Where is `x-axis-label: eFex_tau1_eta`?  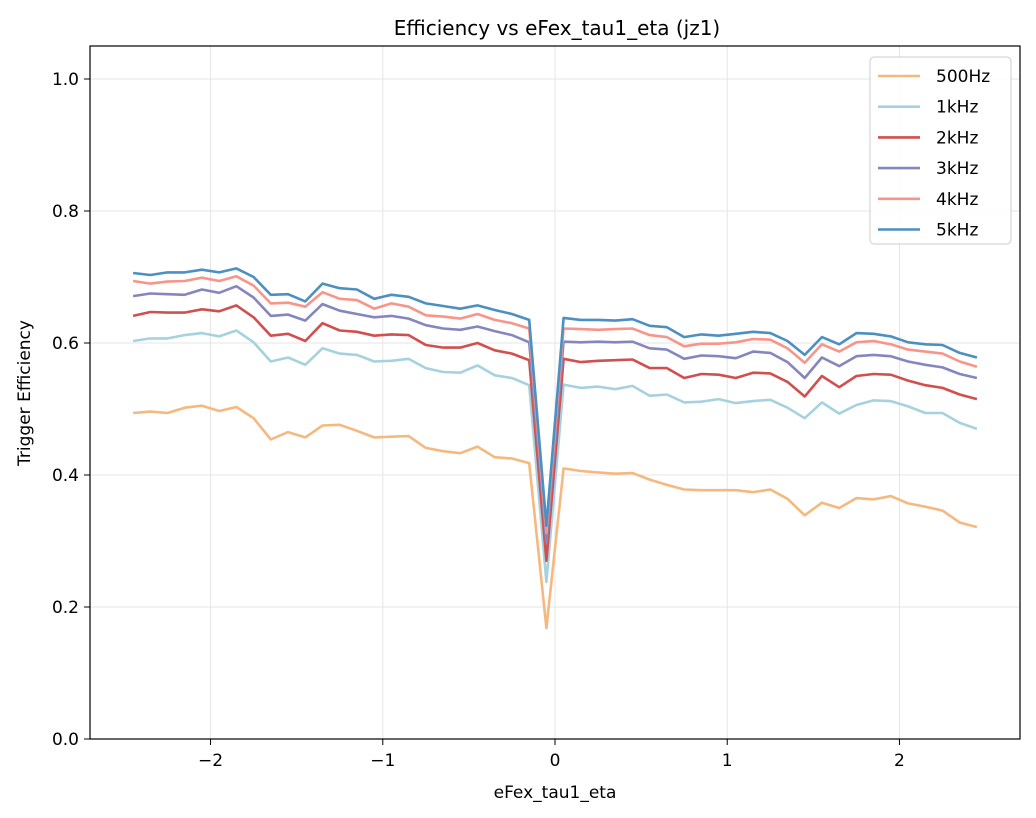 x-axis-label: eFex_tau1_eta is located at coordinates (555, 793).